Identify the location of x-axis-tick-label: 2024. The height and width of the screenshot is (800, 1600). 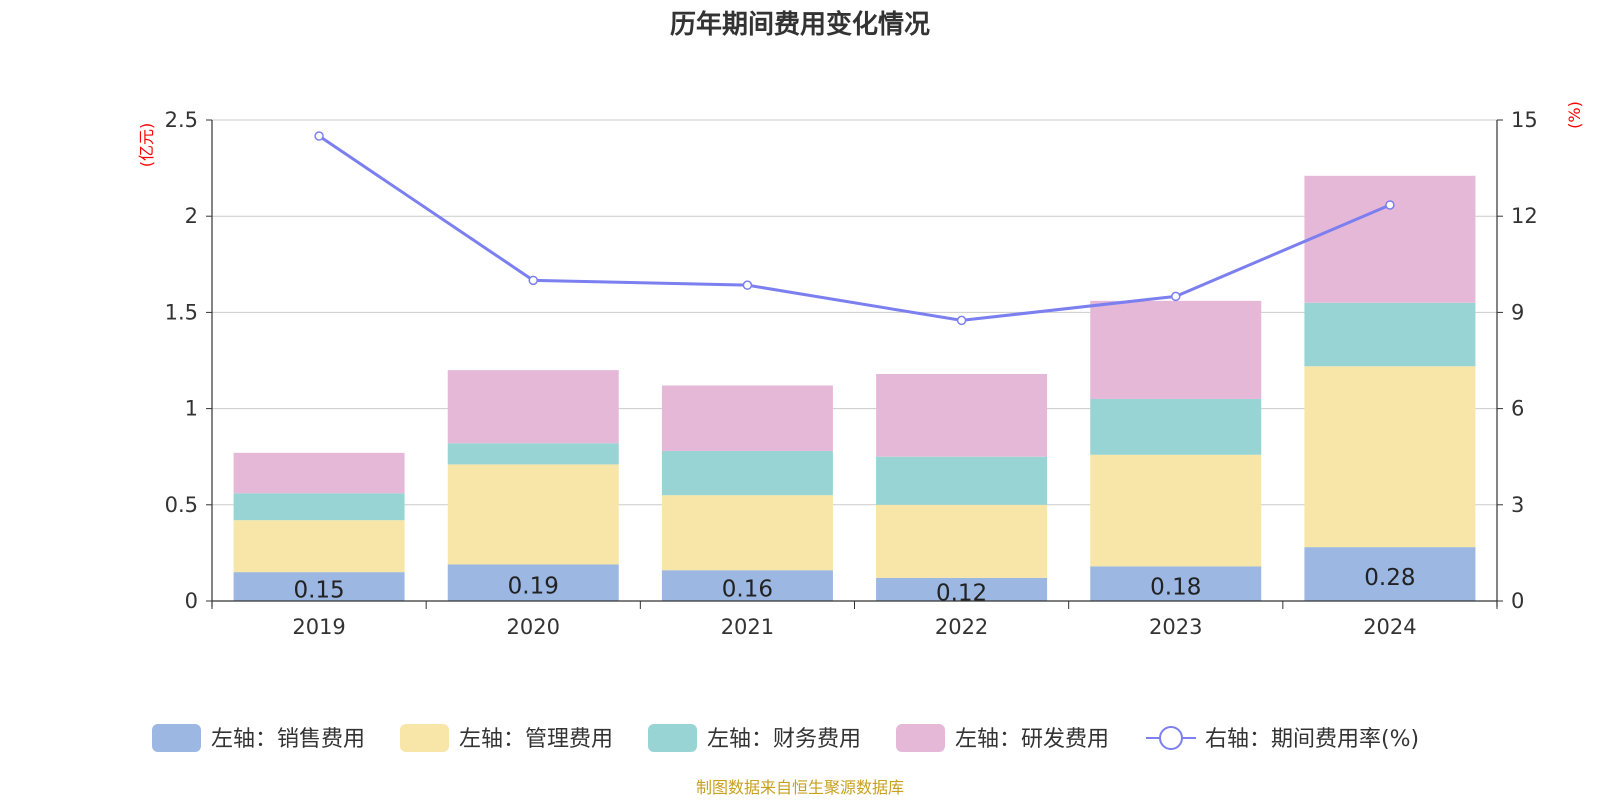
(1389, 627).